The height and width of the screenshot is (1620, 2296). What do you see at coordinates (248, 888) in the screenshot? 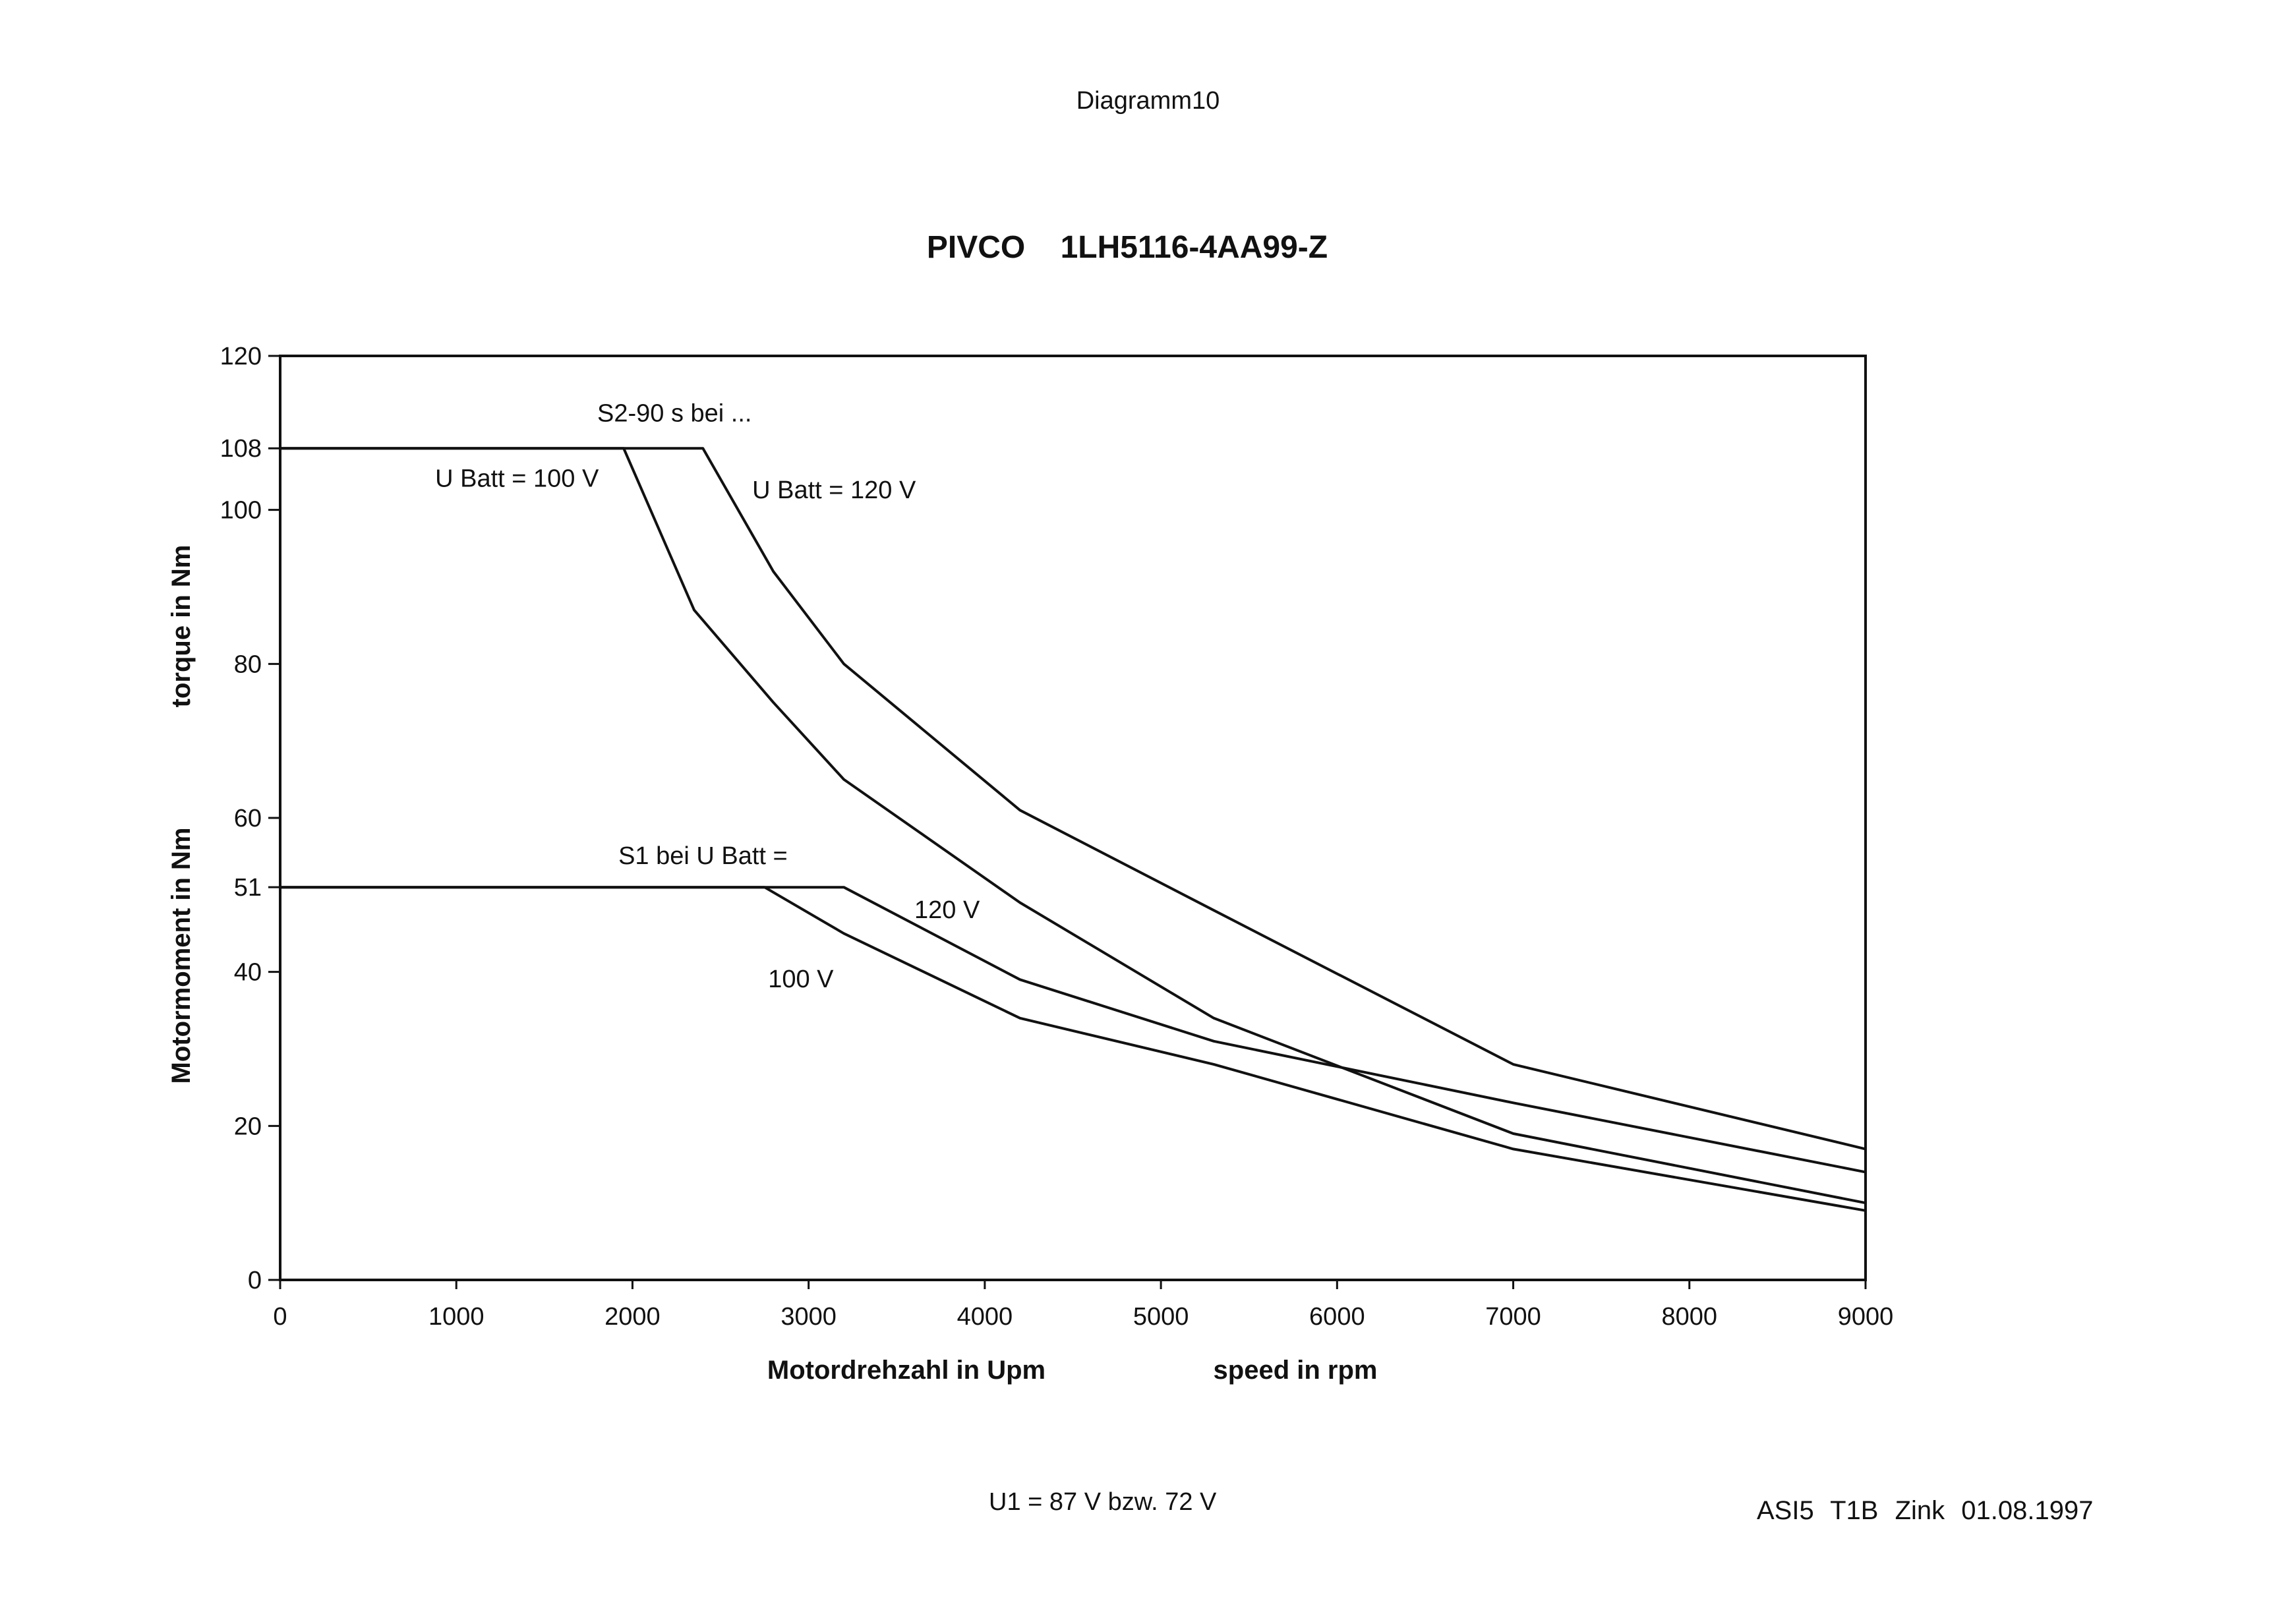
I see `y-tick-label: 51` at bounding box center [248, 888].